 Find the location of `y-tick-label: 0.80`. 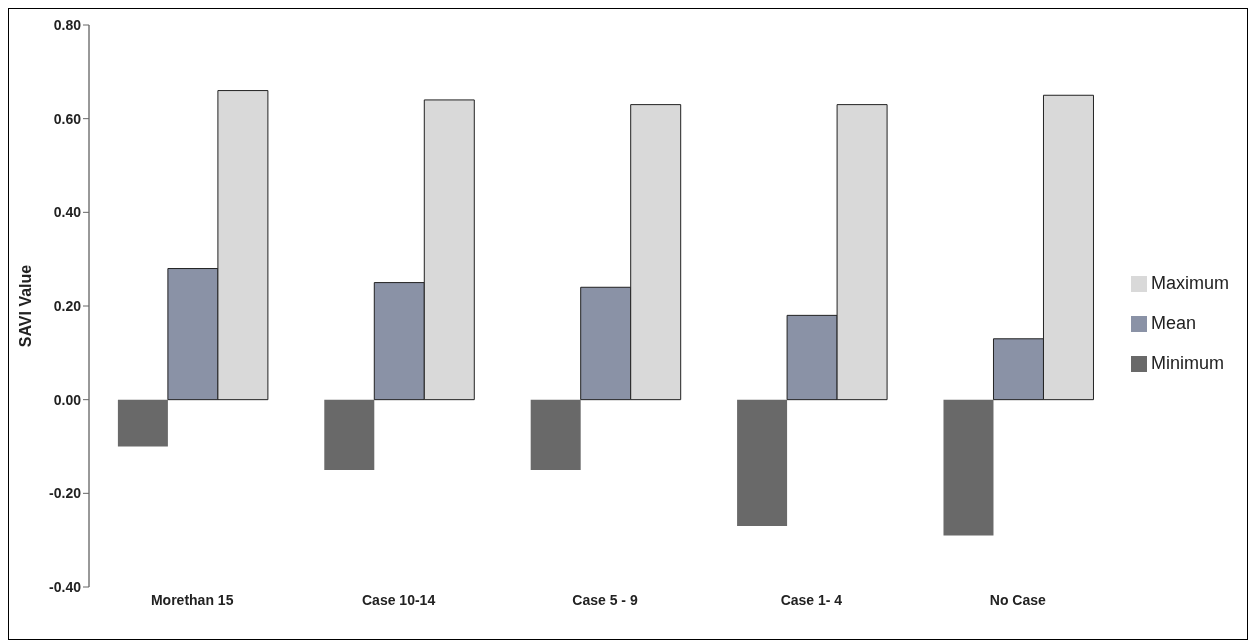

y-tick-label: 0.80 is located at coordinates (67, 24).